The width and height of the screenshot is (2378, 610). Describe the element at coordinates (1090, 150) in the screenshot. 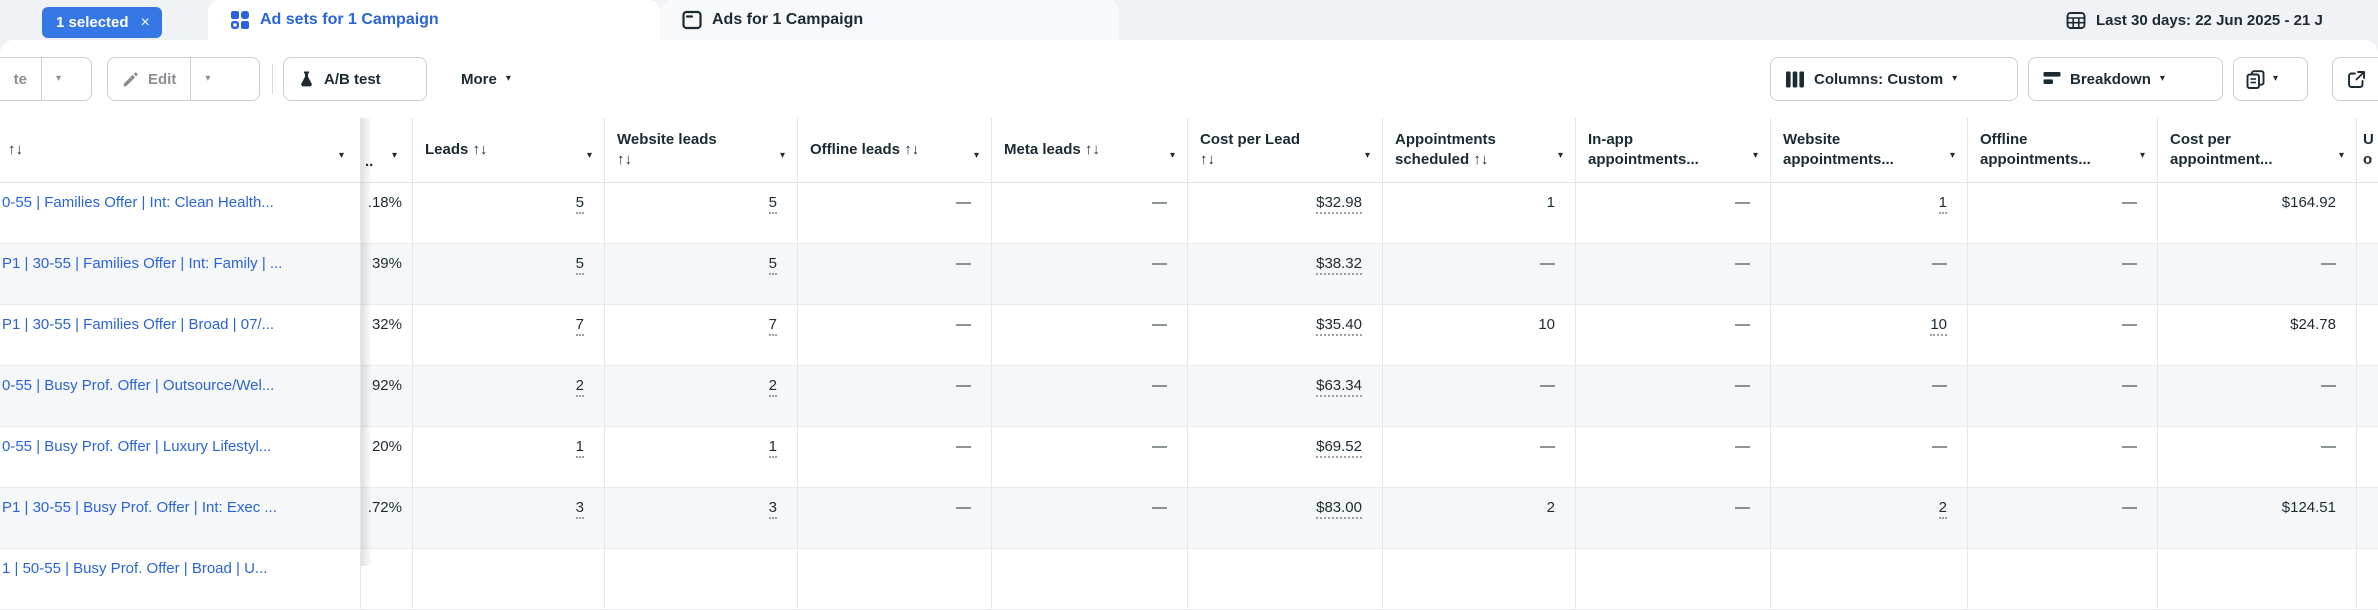

I see `header-meta-leads: Meta leads ↑↓ ▾` at that location.